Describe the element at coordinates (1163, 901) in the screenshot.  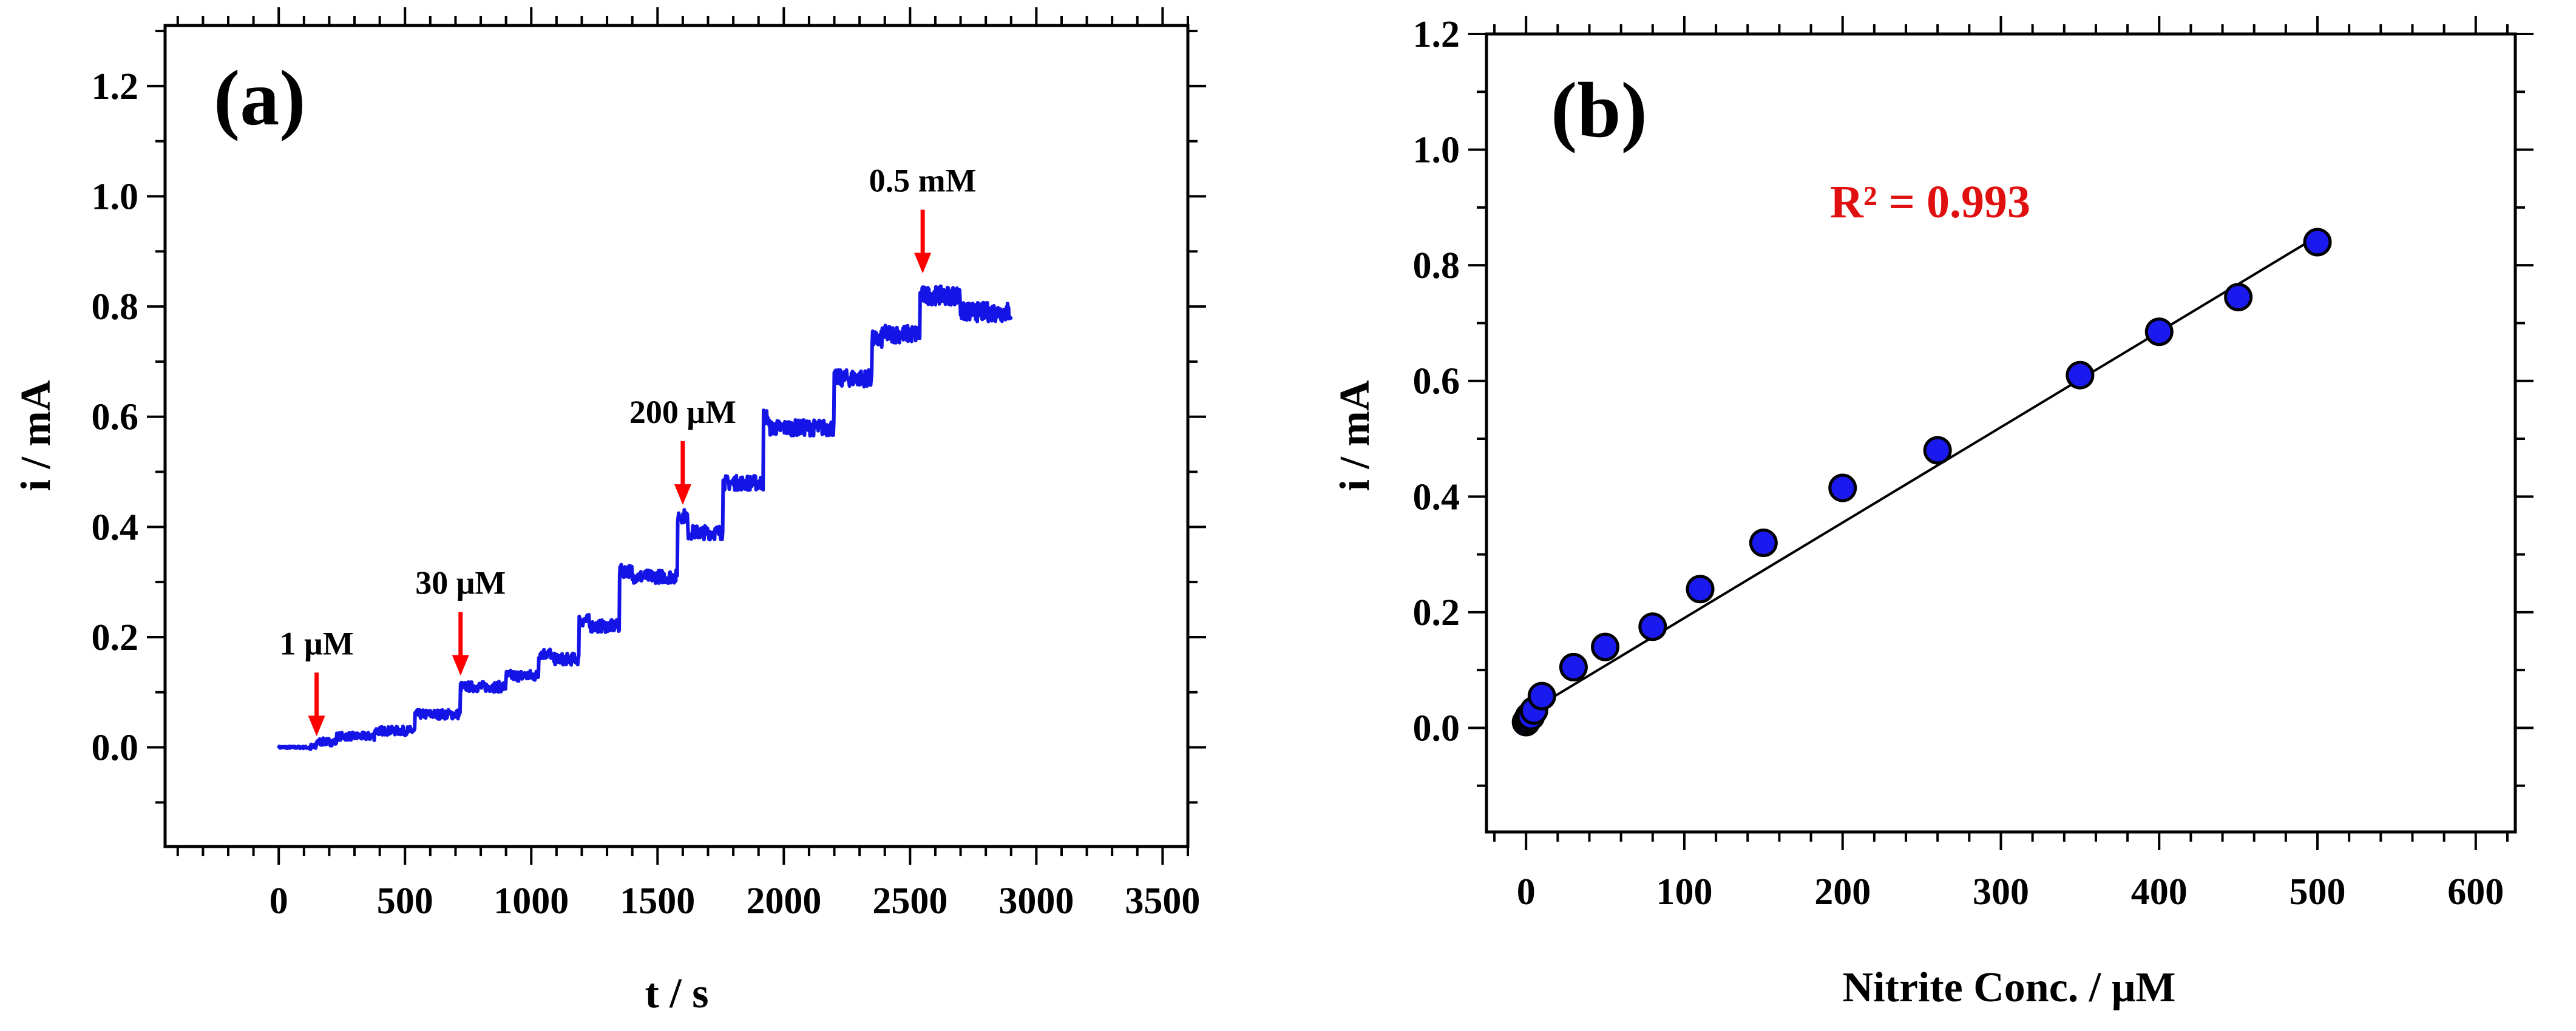
I see `panel-a-x-tick-label: 3500` at that location.